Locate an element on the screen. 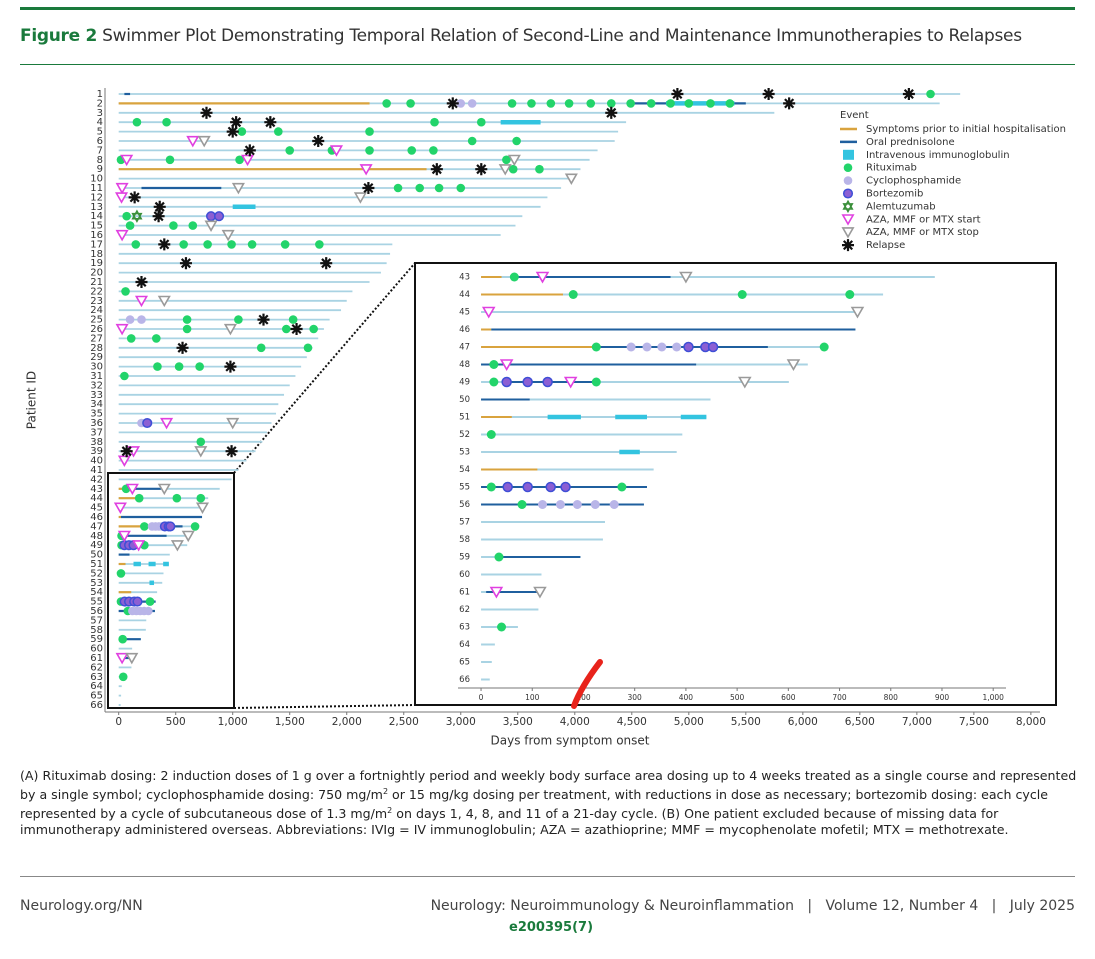  patient-id: 11 is located at coordinates (96, 188).